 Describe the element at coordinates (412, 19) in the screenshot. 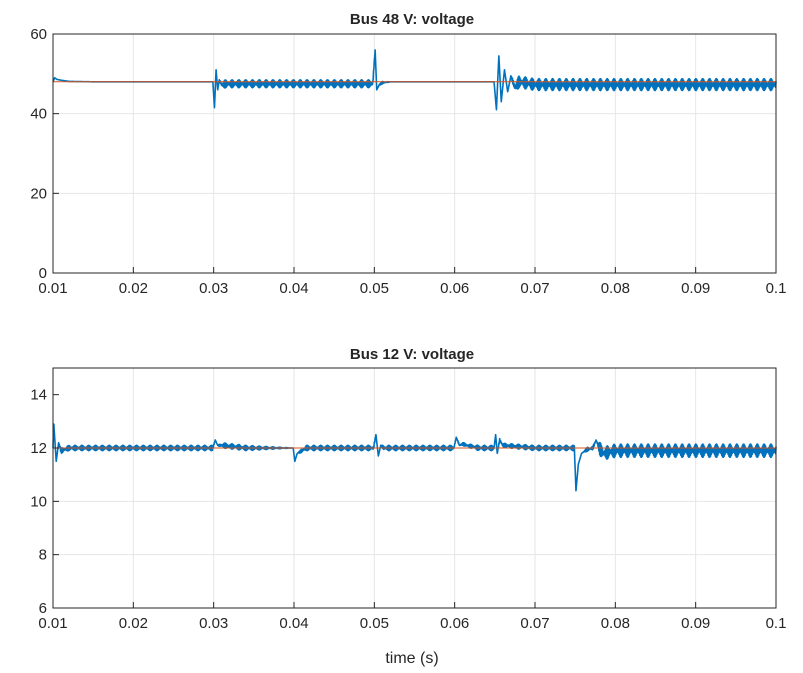

I see `chart-title: Bus 48 V: voltage` at that location.